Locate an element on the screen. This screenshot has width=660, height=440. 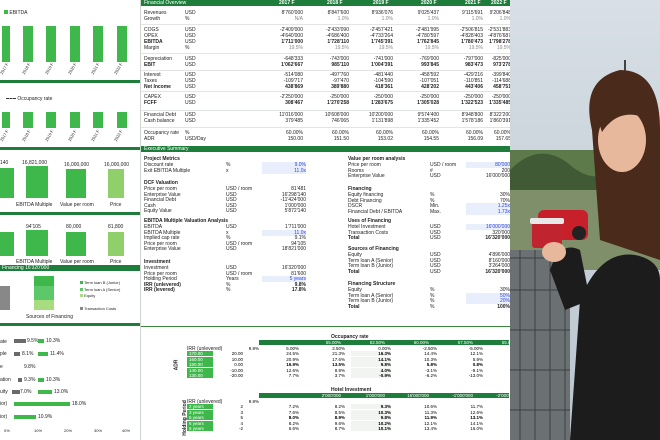
field-label: Equity is located at coordinates (355, 290).